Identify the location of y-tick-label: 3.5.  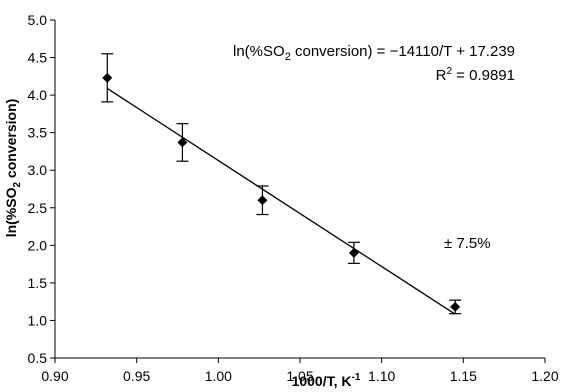
(38, 133).